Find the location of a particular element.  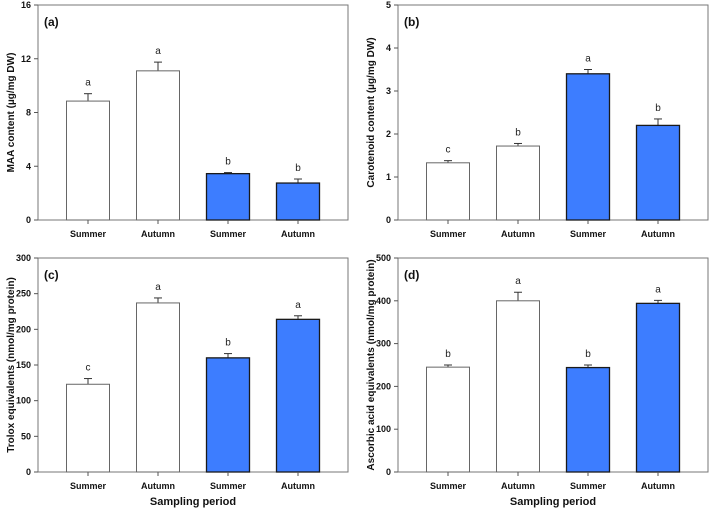

y-tick-label: 1 is located at coordinates (388, 177).